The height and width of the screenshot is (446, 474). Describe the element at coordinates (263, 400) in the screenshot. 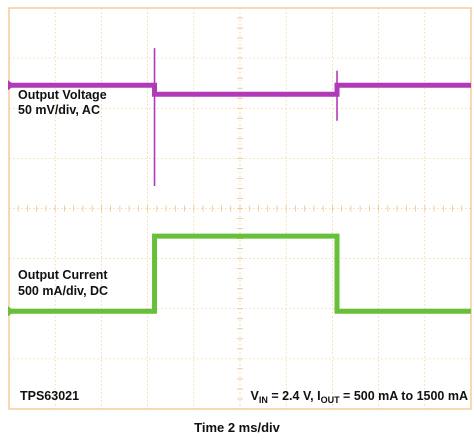

I see `vin-subscript: IN` at that location.